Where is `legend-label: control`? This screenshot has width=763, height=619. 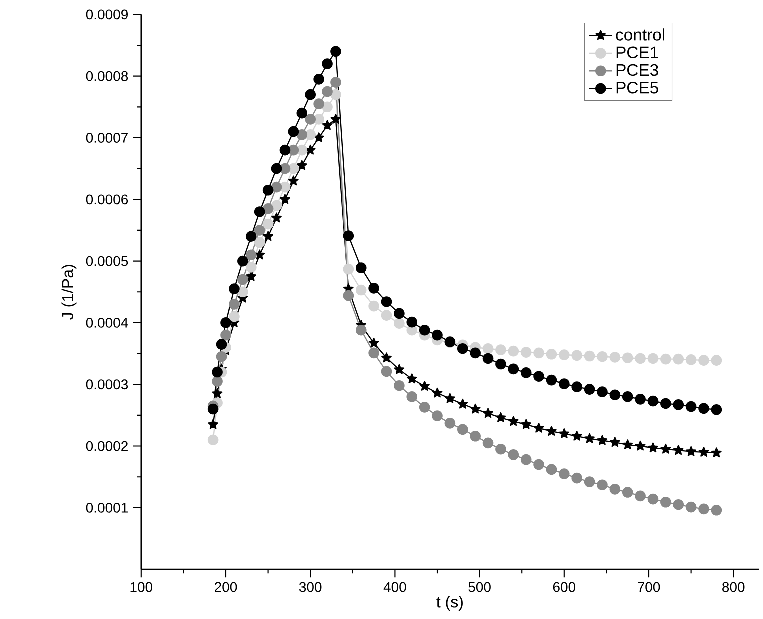 legend-label: control is located at coordinates (640, 34).